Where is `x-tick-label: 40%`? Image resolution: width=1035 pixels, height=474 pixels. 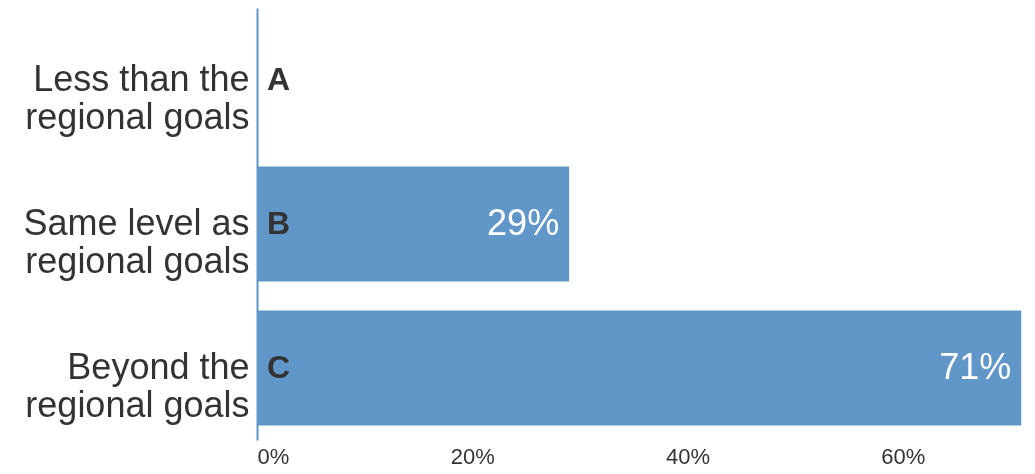
x-tick-label: 40% is located at coordinates (688, 456).